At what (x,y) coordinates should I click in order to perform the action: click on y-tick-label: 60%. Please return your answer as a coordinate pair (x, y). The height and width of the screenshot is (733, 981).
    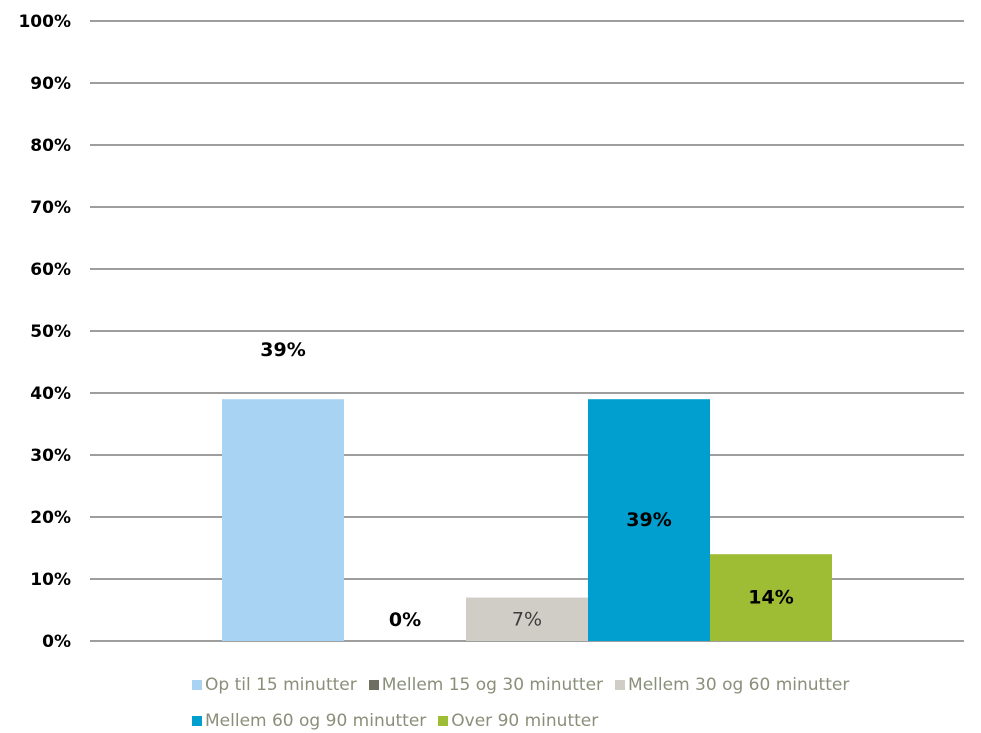
    Looking at the image, I should click on (50, 270).